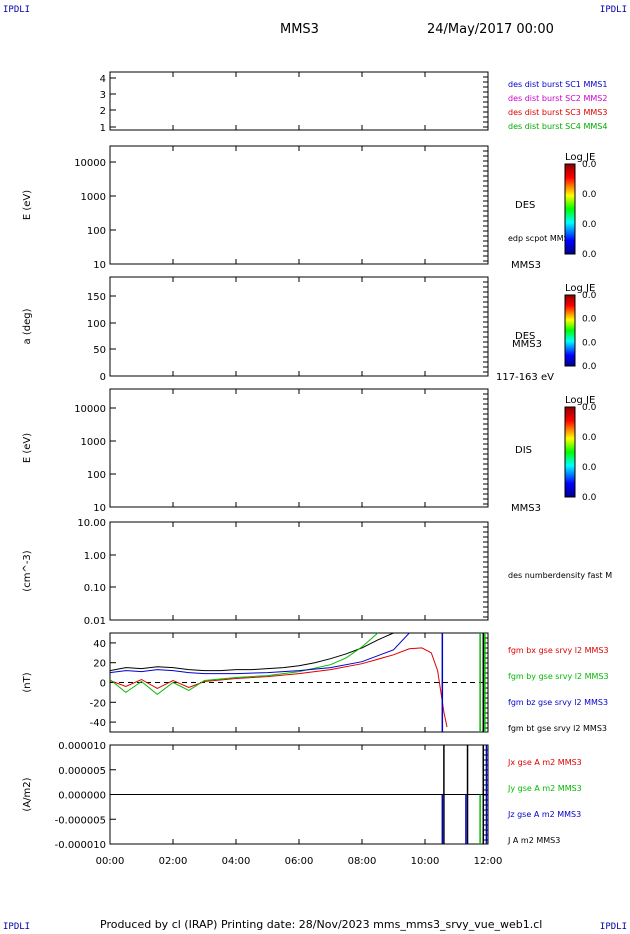  I want to click on y-tick-label: 1, so click(103, 128).